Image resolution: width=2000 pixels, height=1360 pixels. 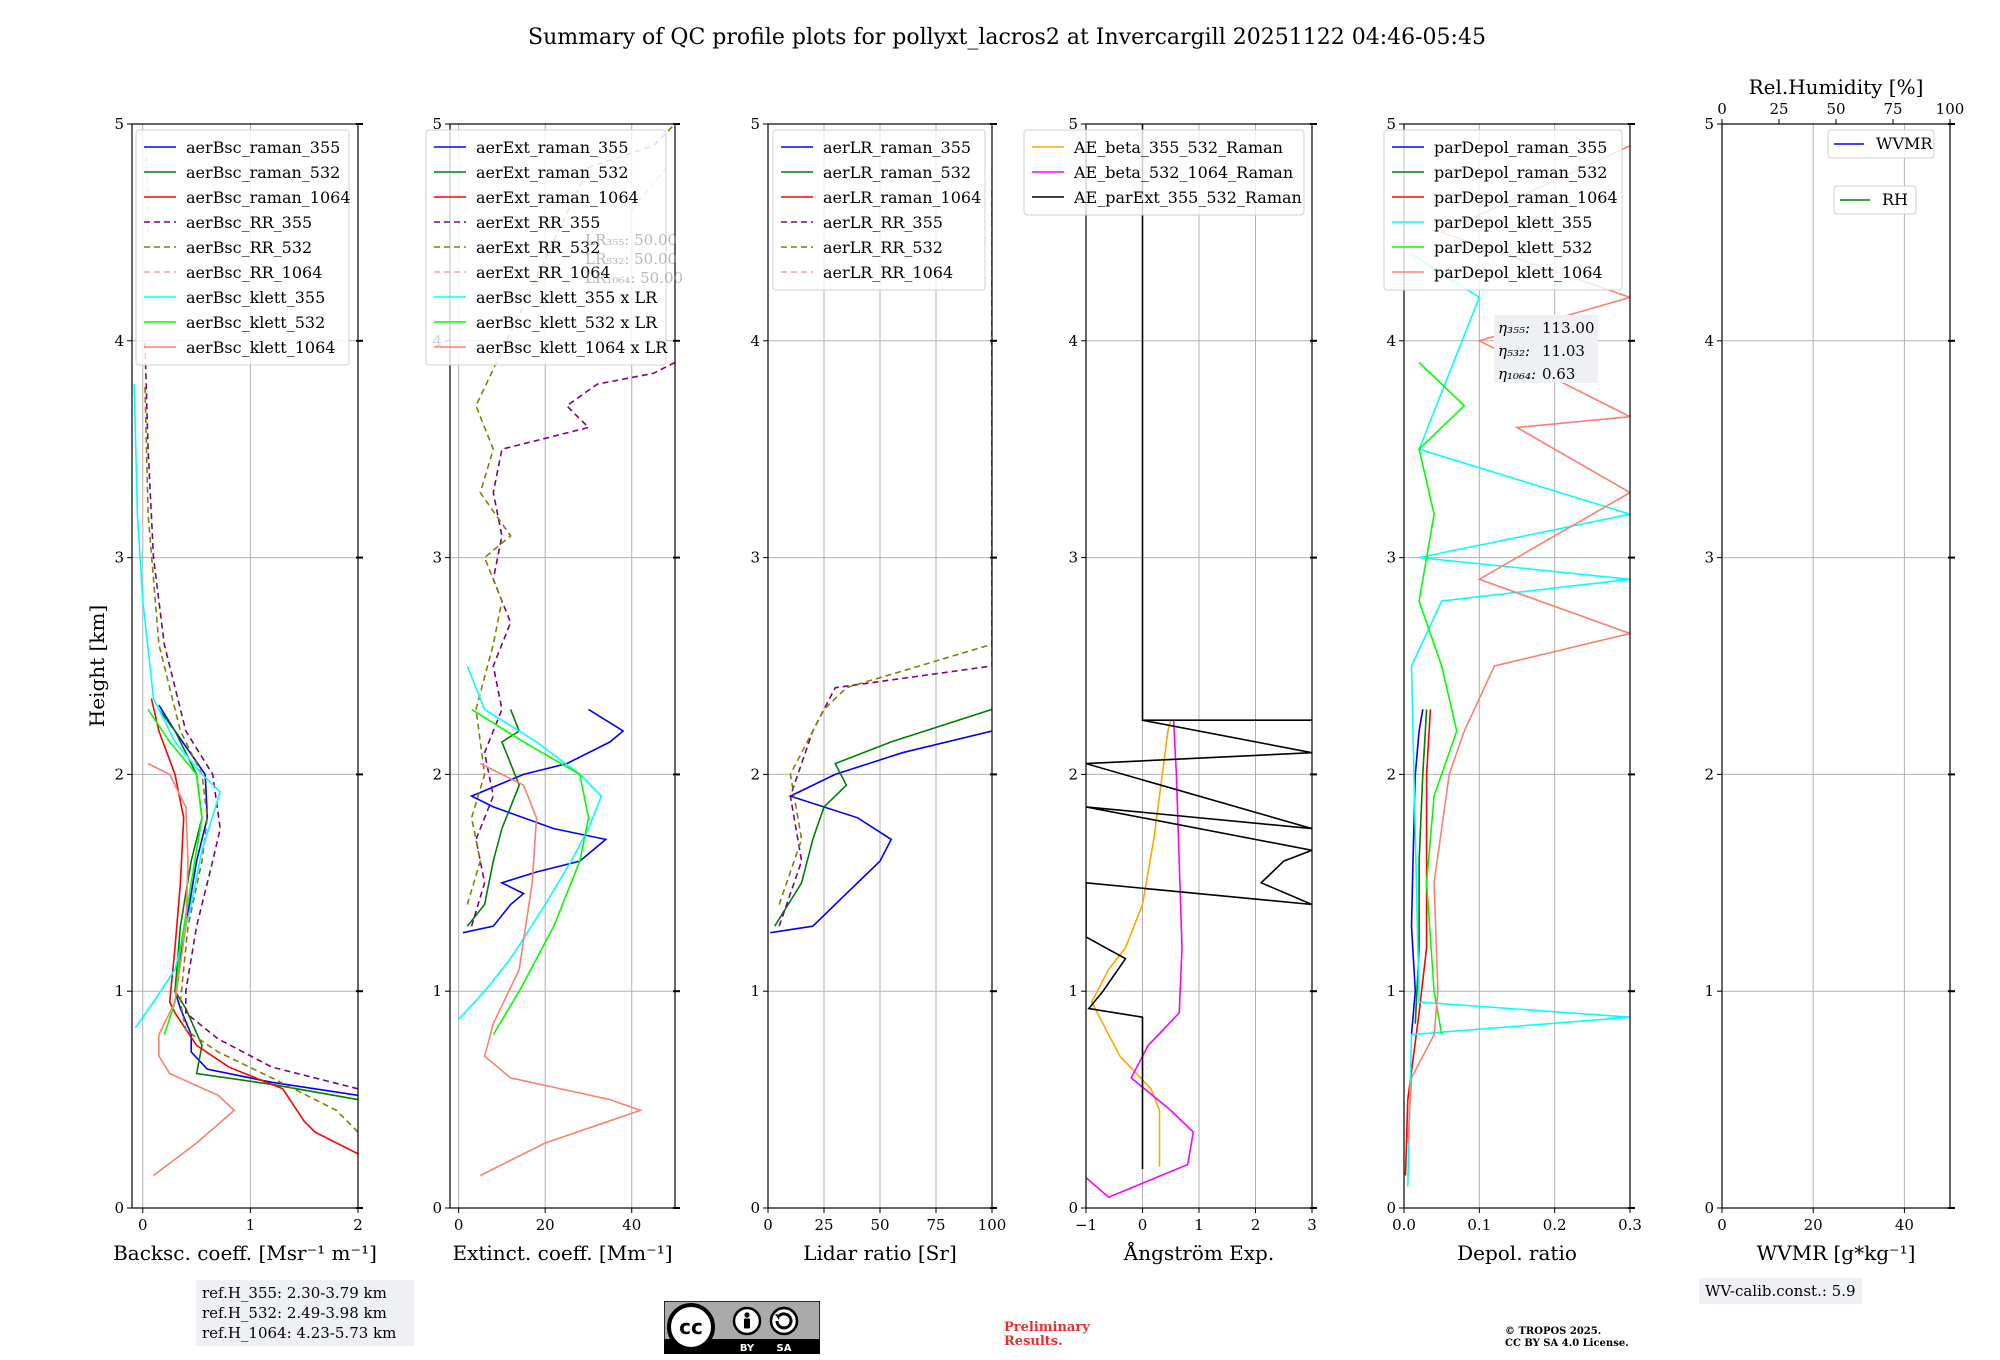 I want to click on top-tick-label: 75, so click(x=1892, y=109).